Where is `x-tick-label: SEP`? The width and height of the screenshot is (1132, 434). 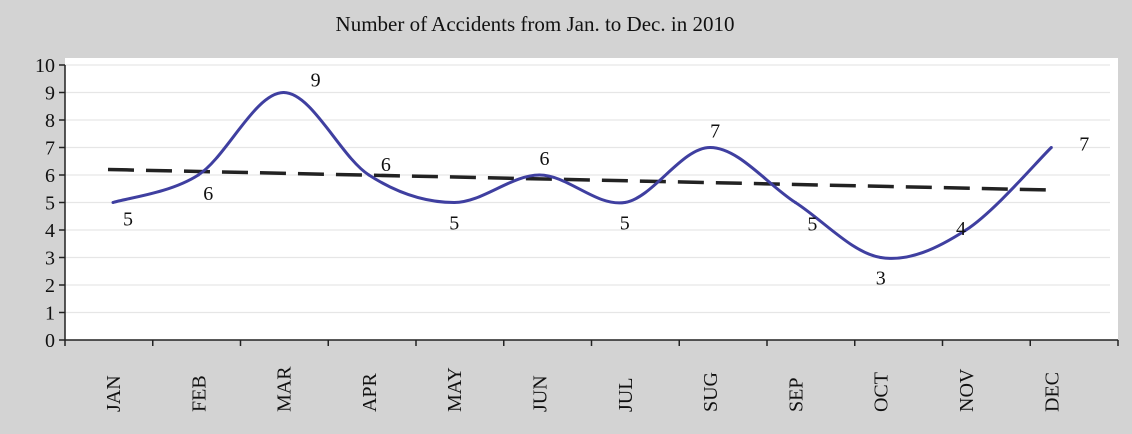
x-tick-label: SEP is located at coordinates (796, 395).